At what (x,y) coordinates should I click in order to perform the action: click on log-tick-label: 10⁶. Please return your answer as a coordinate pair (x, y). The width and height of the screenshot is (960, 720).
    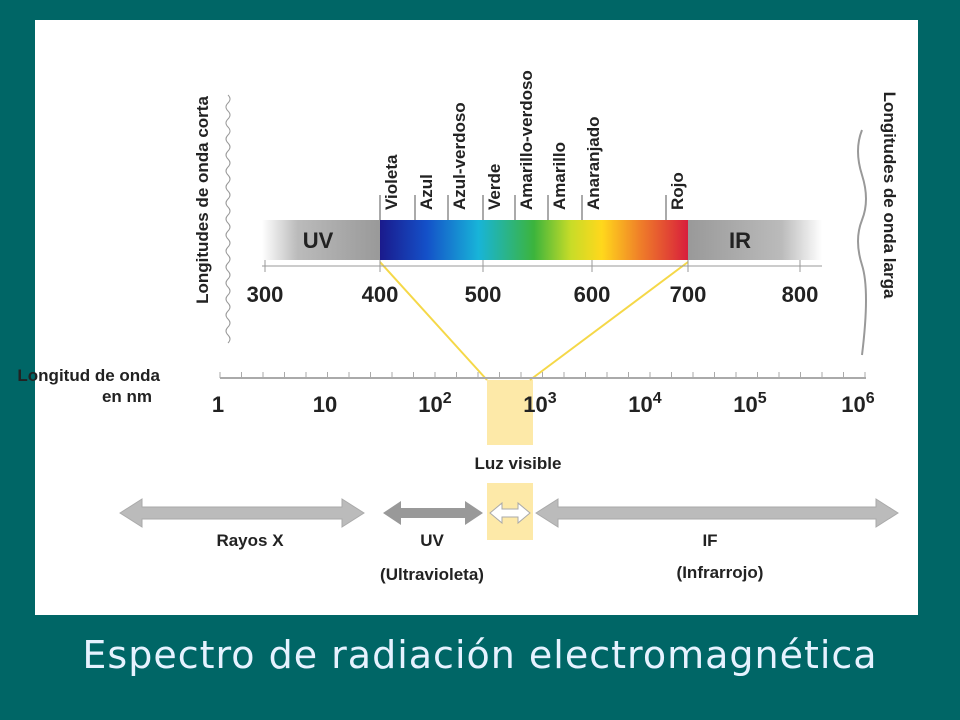
    Looking at the image, I should click on (857, 403).